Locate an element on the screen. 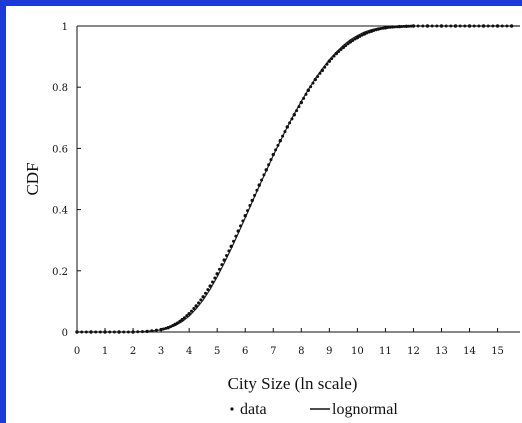 The image size is (522, 423). y-tick-label: 0.6 is located at coordinates (60, 149).